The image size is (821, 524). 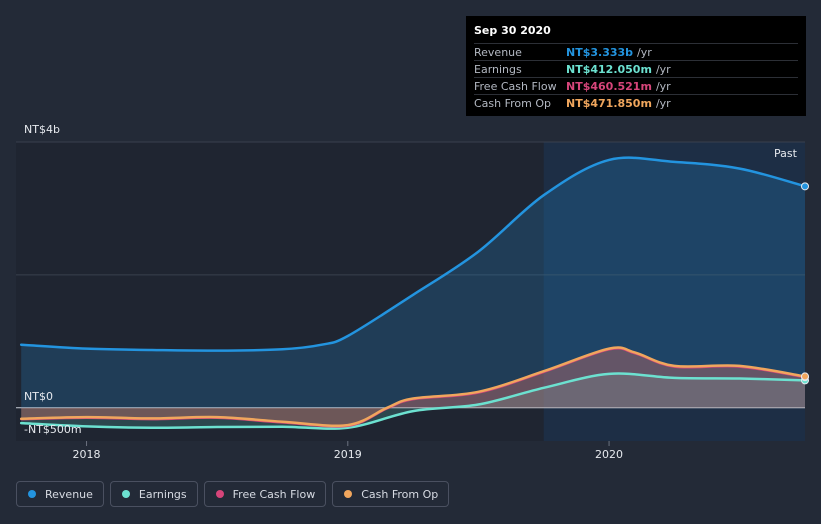 I want to click on y-axis-label-bottom: -NT$500m, so click(x=53, y=429).